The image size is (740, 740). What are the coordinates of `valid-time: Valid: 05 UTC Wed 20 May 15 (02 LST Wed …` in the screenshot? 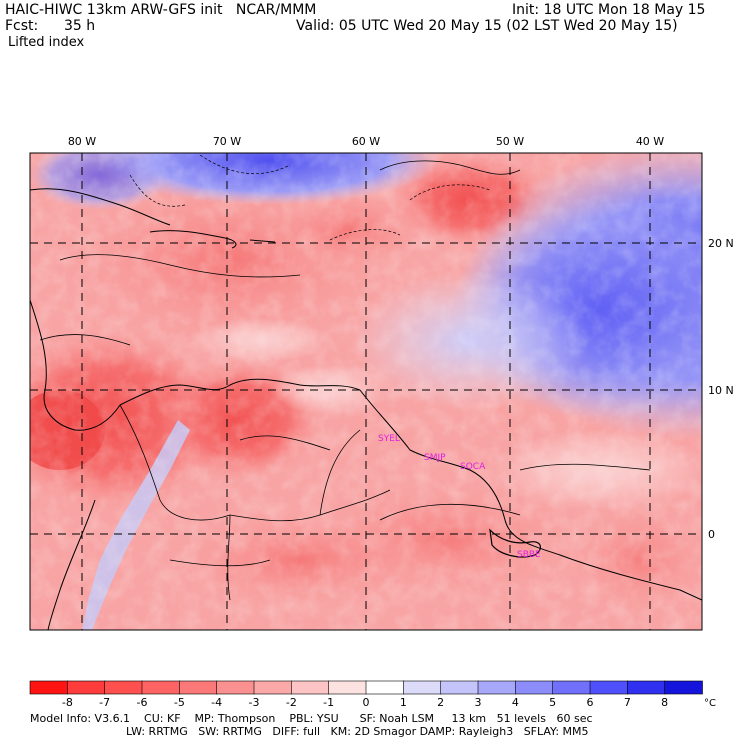 It's located at (487, 26).